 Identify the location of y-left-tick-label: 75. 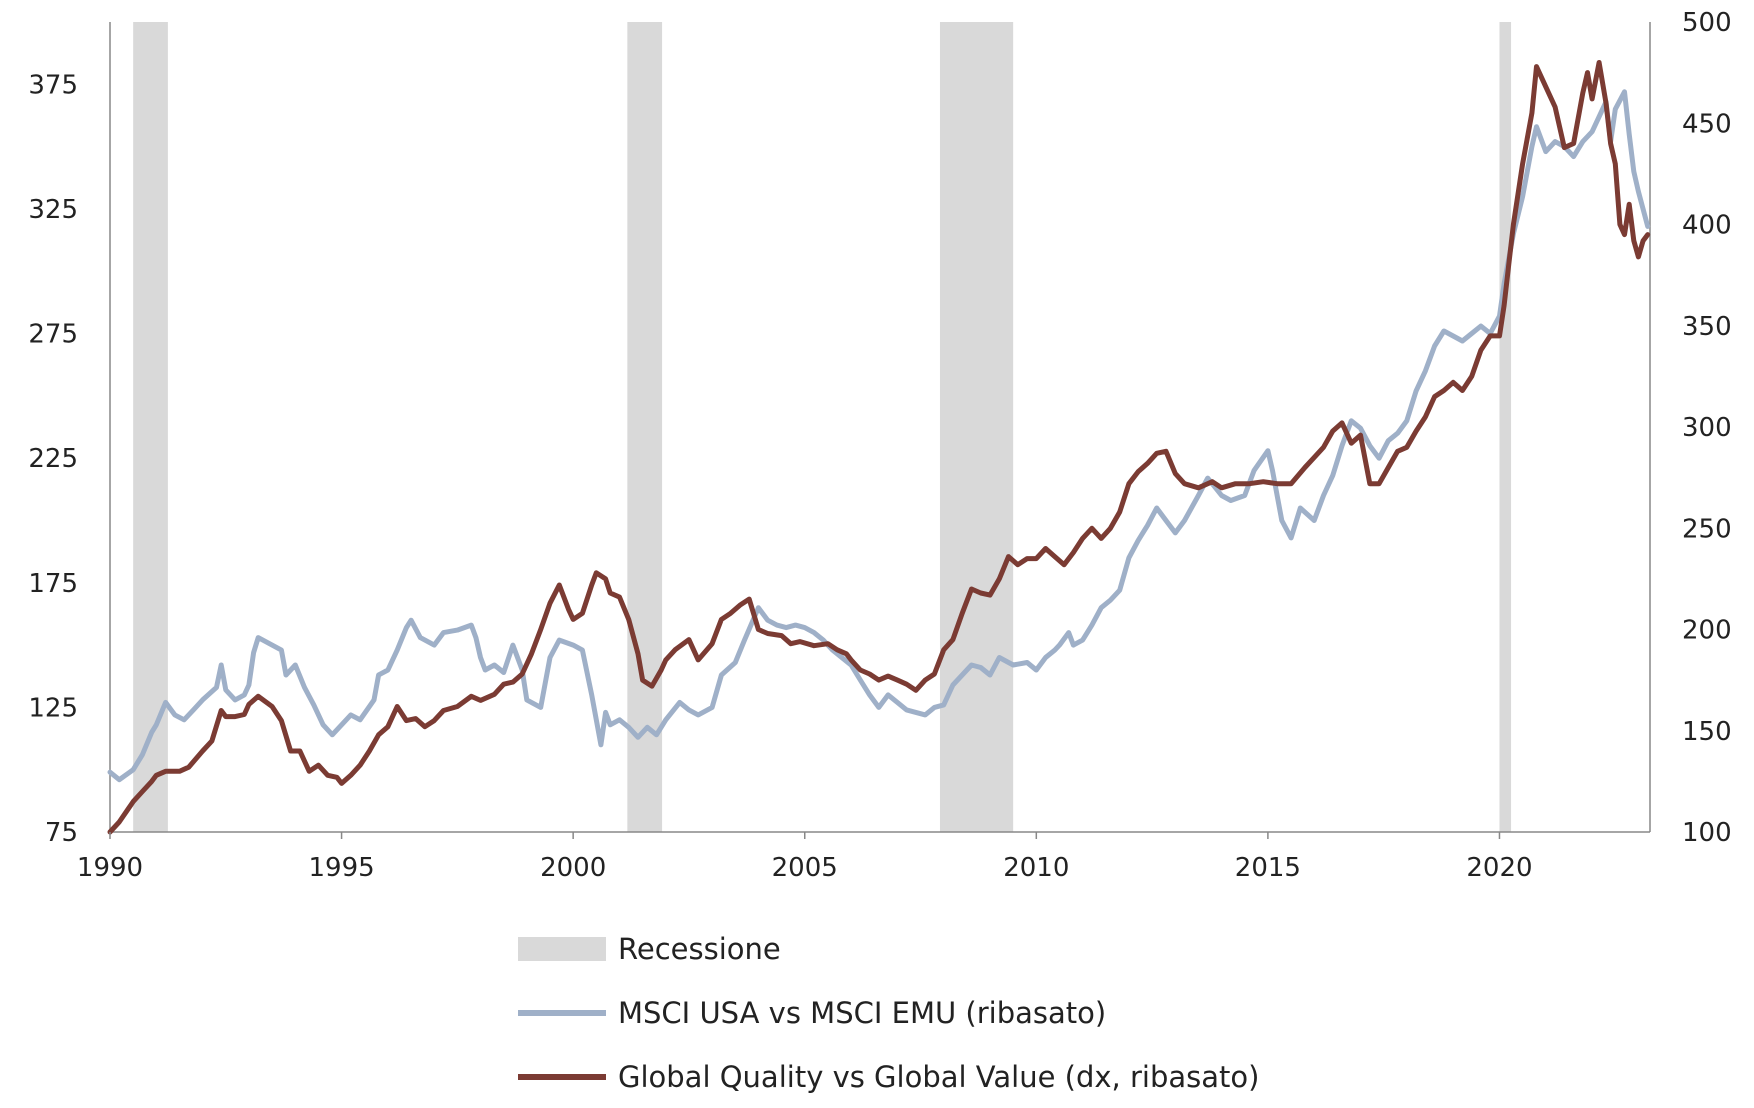
(61, 833).